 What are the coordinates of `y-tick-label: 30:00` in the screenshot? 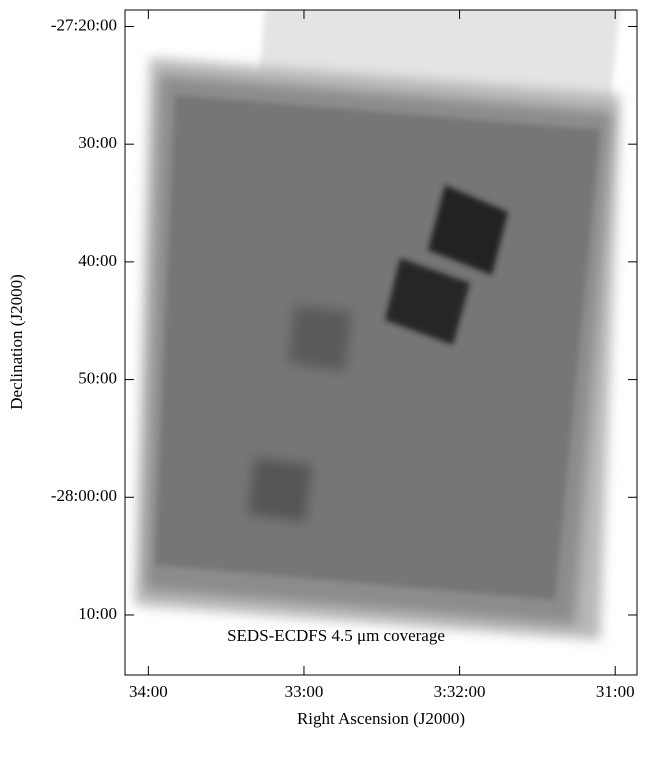 It's located at (97, 142).